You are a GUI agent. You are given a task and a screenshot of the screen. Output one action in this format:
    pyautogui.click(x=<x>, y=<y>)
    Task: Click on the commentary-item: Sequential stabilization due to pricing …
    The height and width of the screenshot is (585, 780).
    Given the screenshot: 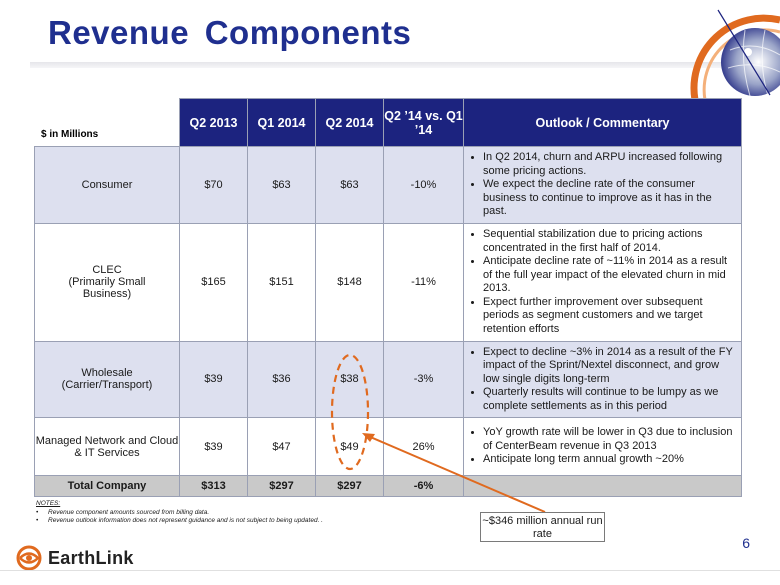 What is the action you would take?
    pyautogui.click(x=609, y=241)
    